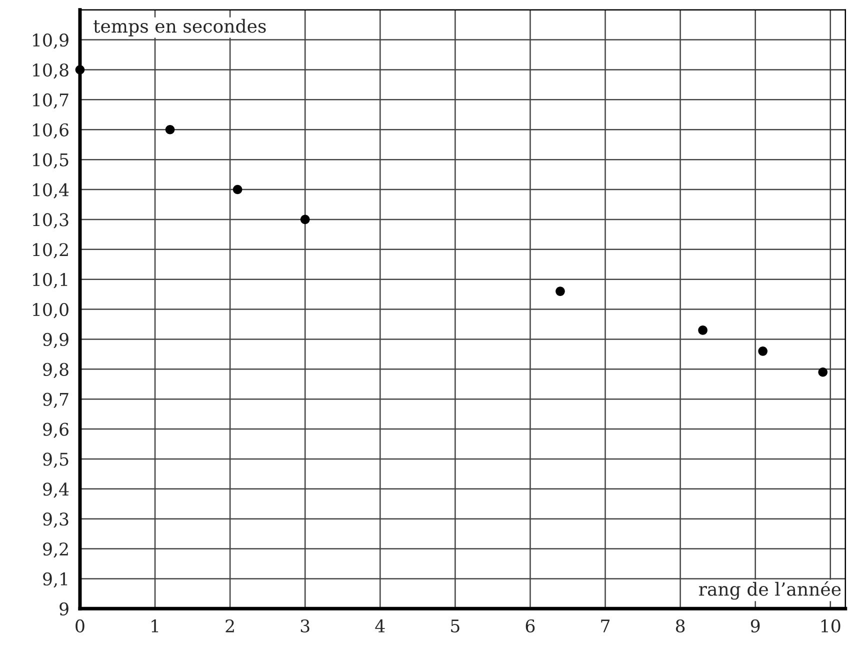 This screenshot has width=860, height=658. What do you see at coordinates (455, 626) in the screenshot?
I see `x-tick-label: 5` at bounding box center [455, 626].